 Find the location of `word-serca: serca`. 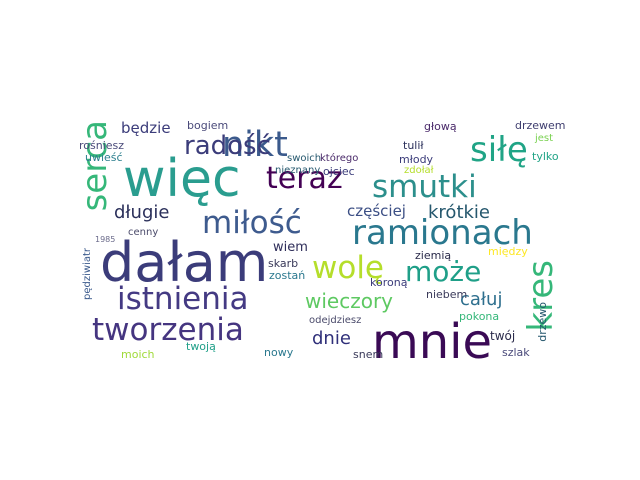

word-serca: serca is located at coordinates (95, 166).